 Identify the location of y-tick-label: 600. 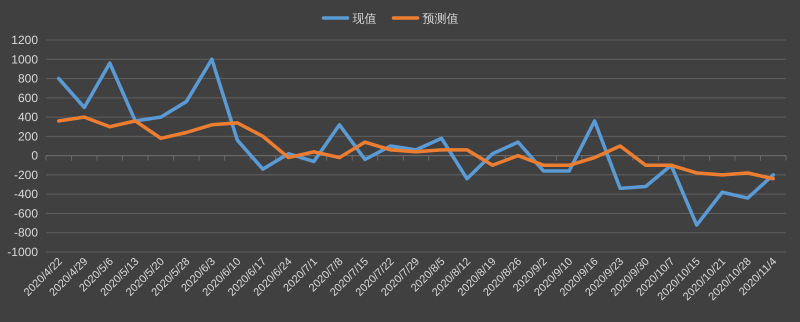
(28, 97).